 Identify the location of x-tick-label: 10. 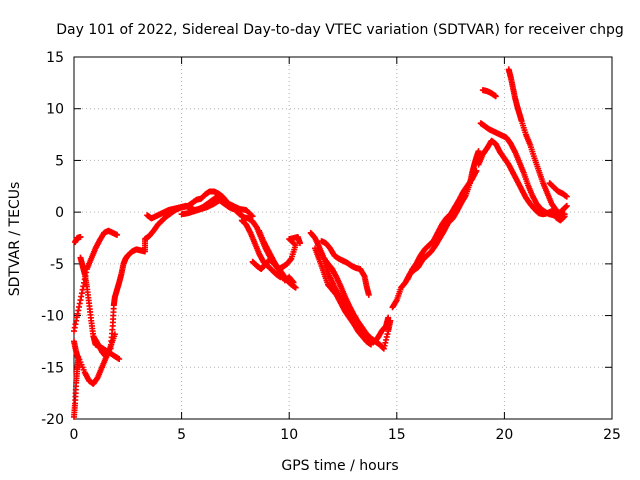
(289, 435).